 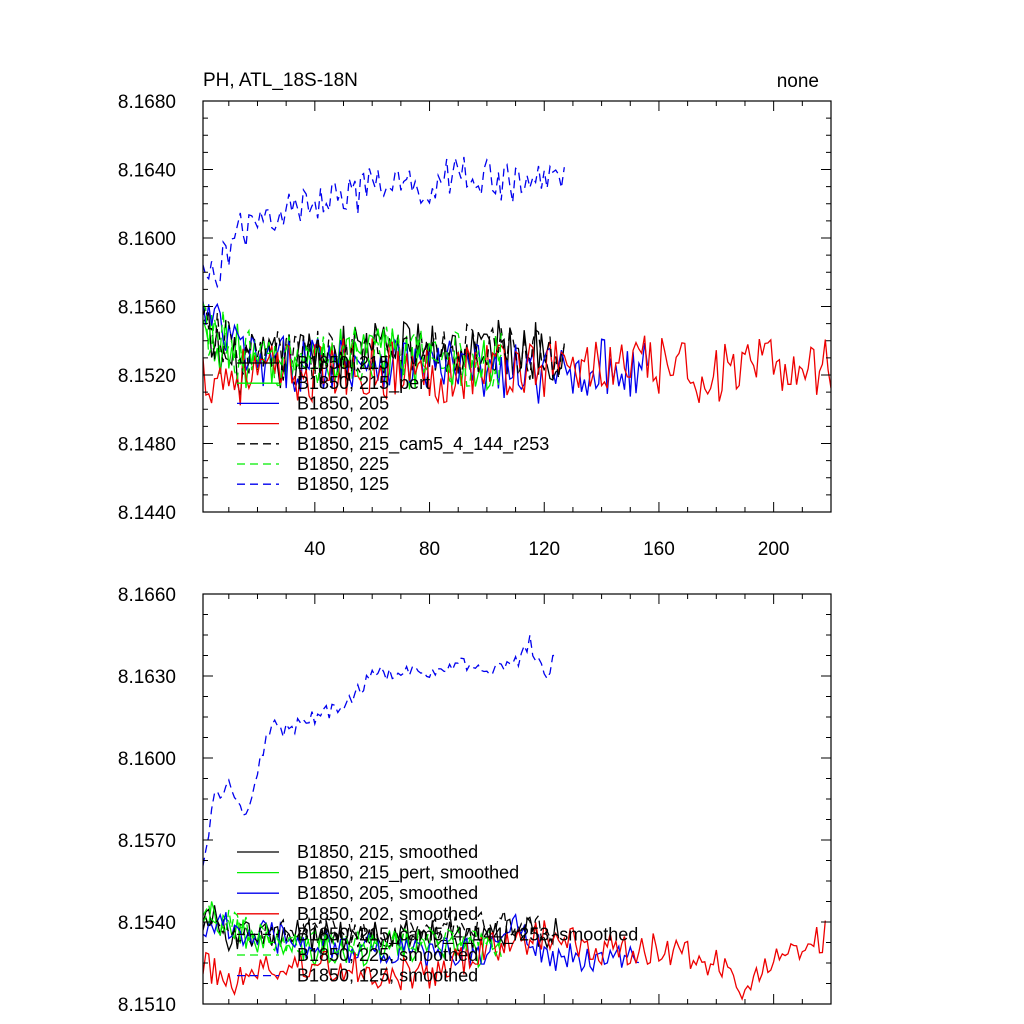 I want to click on y-tick-label: 8.1630, so click(x=147, y=677).